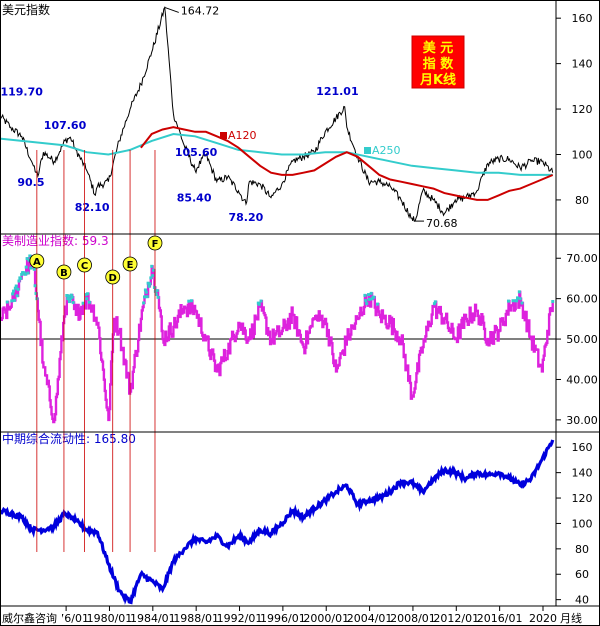 This screenshot has height=626, width=600. I want to click on marker-label: C, so click(84, 266).